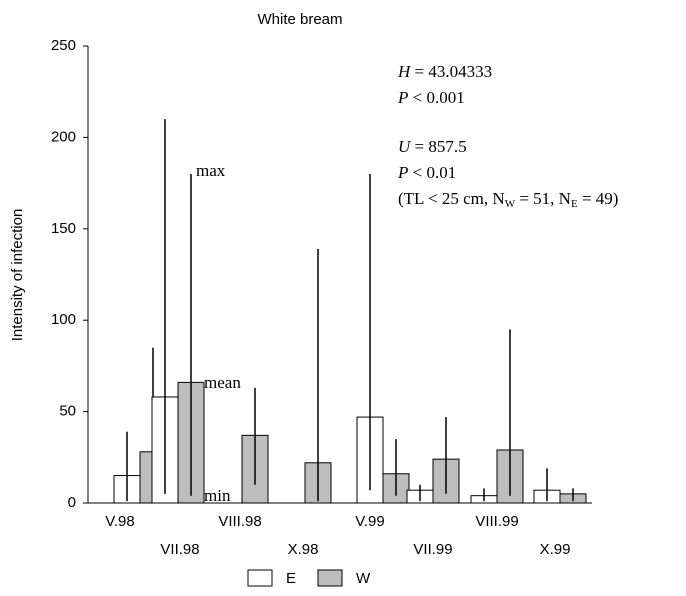  I want to click on y-tick-label: 250, so click(63, 45).